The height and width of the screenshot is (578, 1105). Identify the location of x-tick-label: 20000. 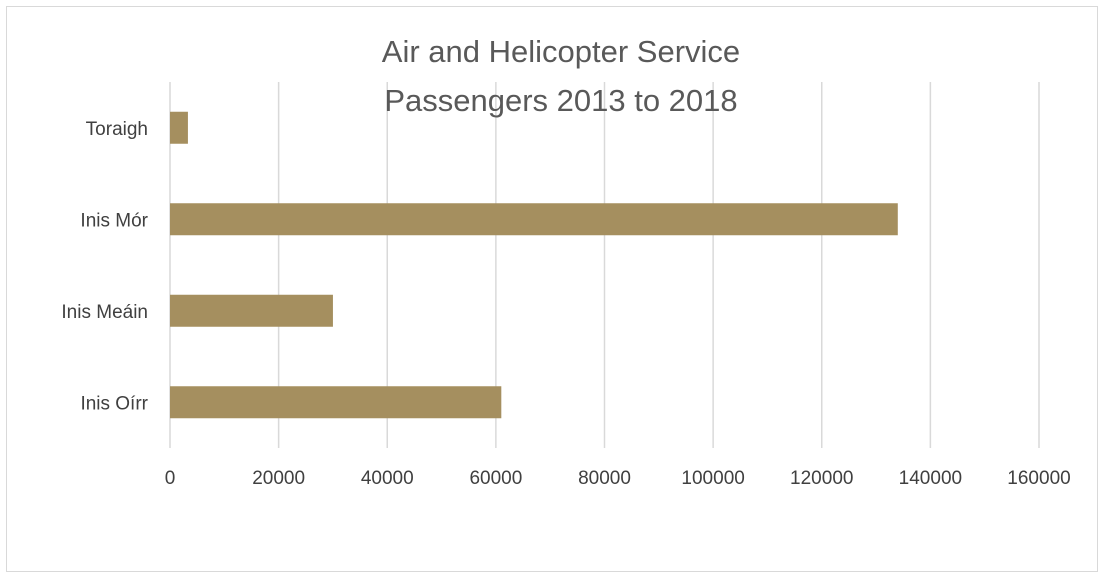
(278, 478).